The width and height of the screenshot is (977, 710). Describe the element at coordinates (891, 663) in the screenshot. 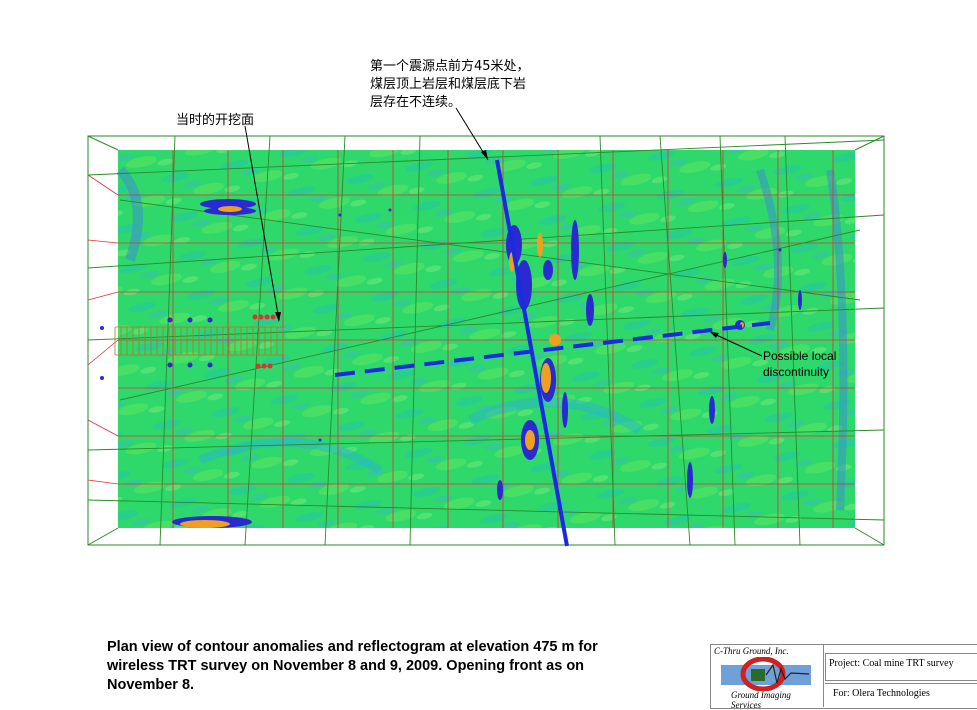

I see `project-label: Project: Coal mine TRT survey` at that location.